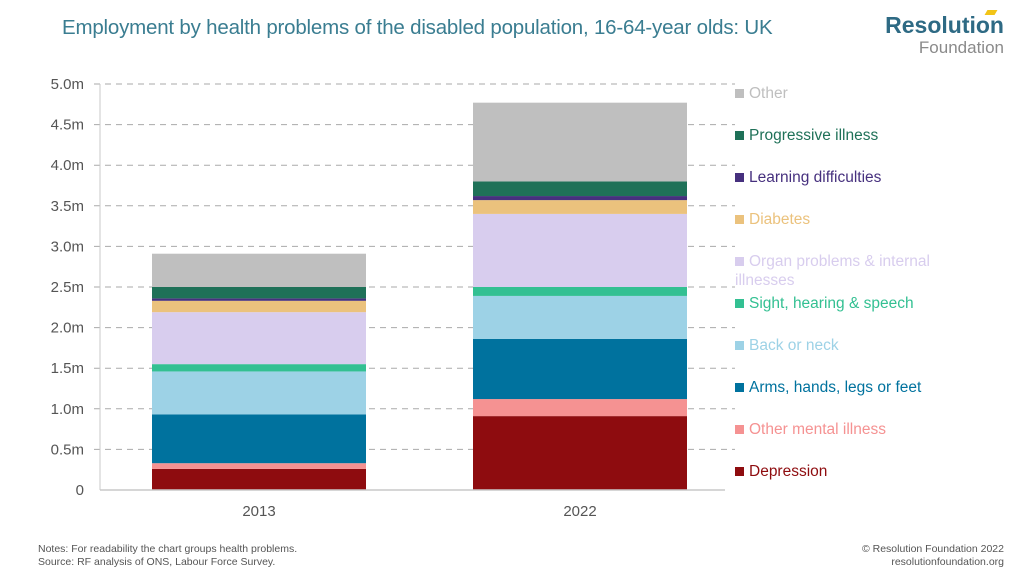  I want to click on y-tick-label: 0, so click(80, 490).